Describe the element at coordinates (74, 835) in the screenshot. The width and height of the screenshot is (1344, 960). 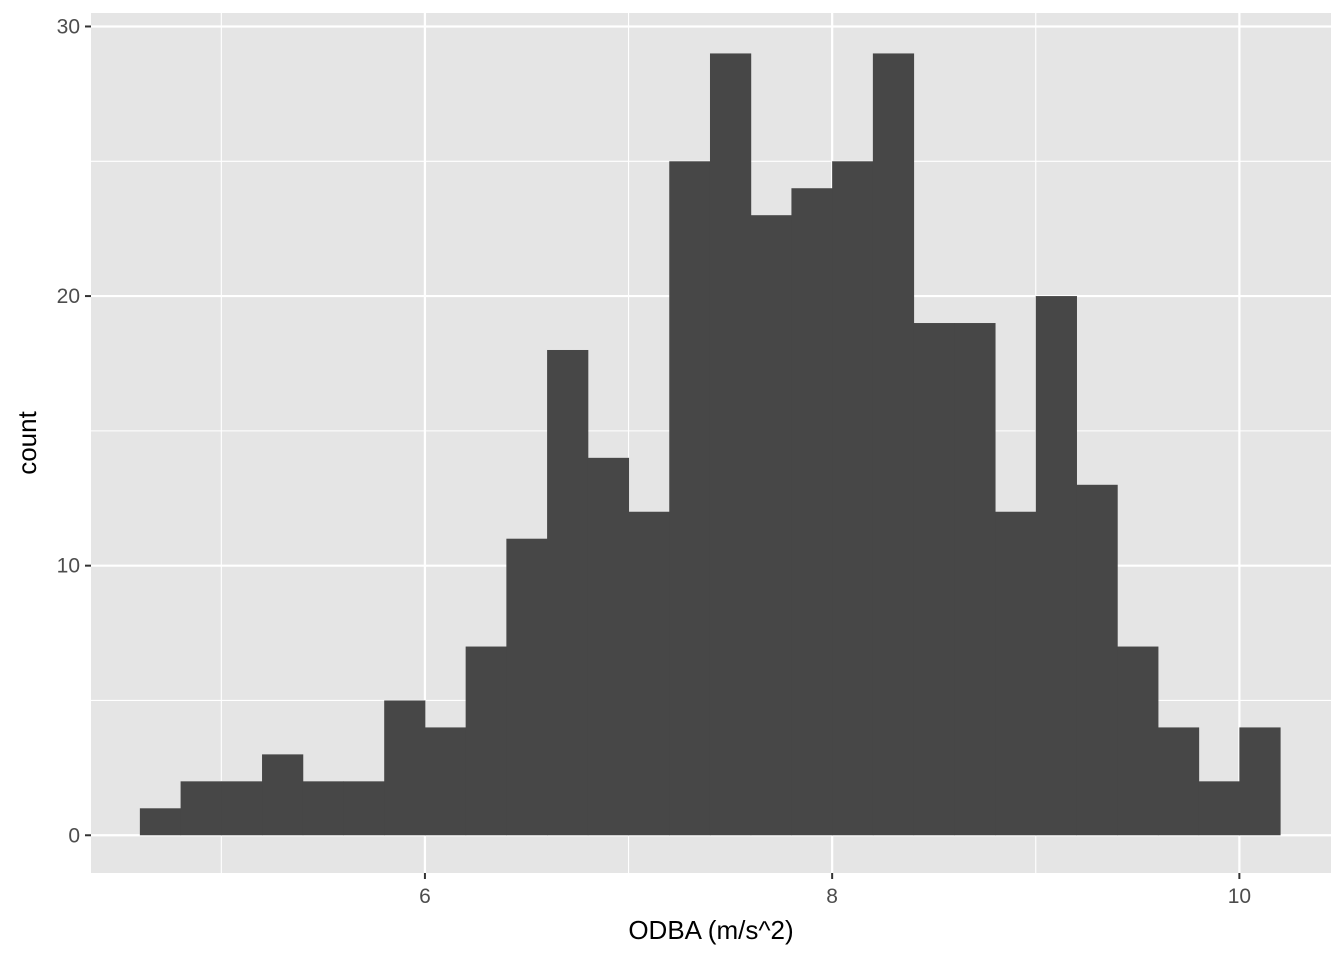
I see `y-tick-label: 0` at that location.